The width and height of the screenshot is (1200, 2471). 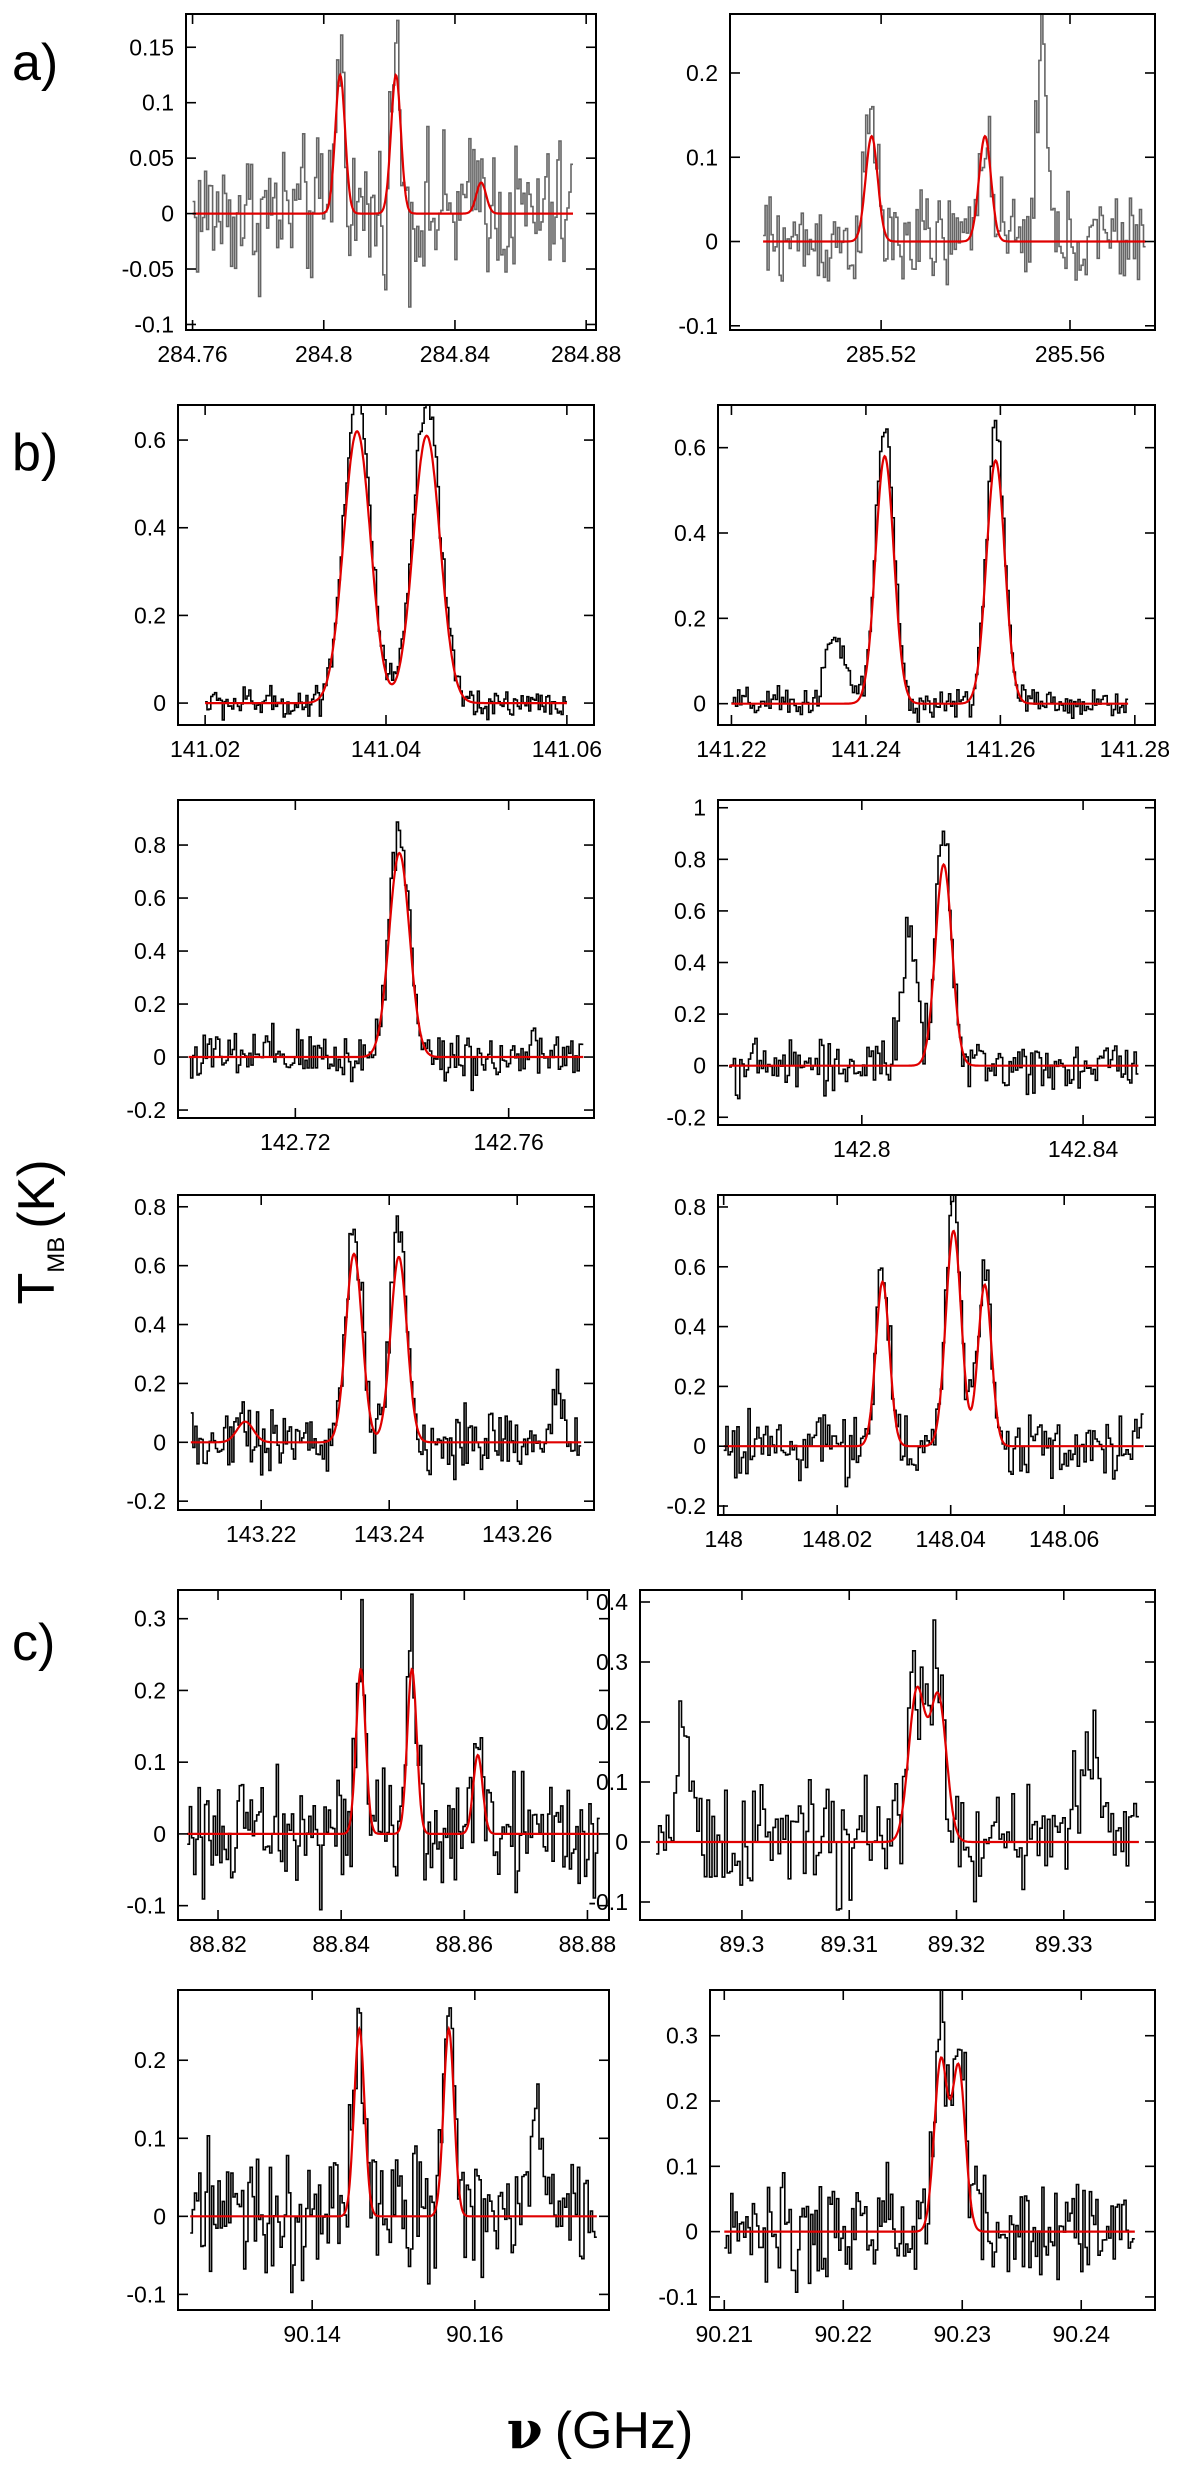 I want to click on y-tick-label-5-1: -0.2, so click(x=146, y=1110).